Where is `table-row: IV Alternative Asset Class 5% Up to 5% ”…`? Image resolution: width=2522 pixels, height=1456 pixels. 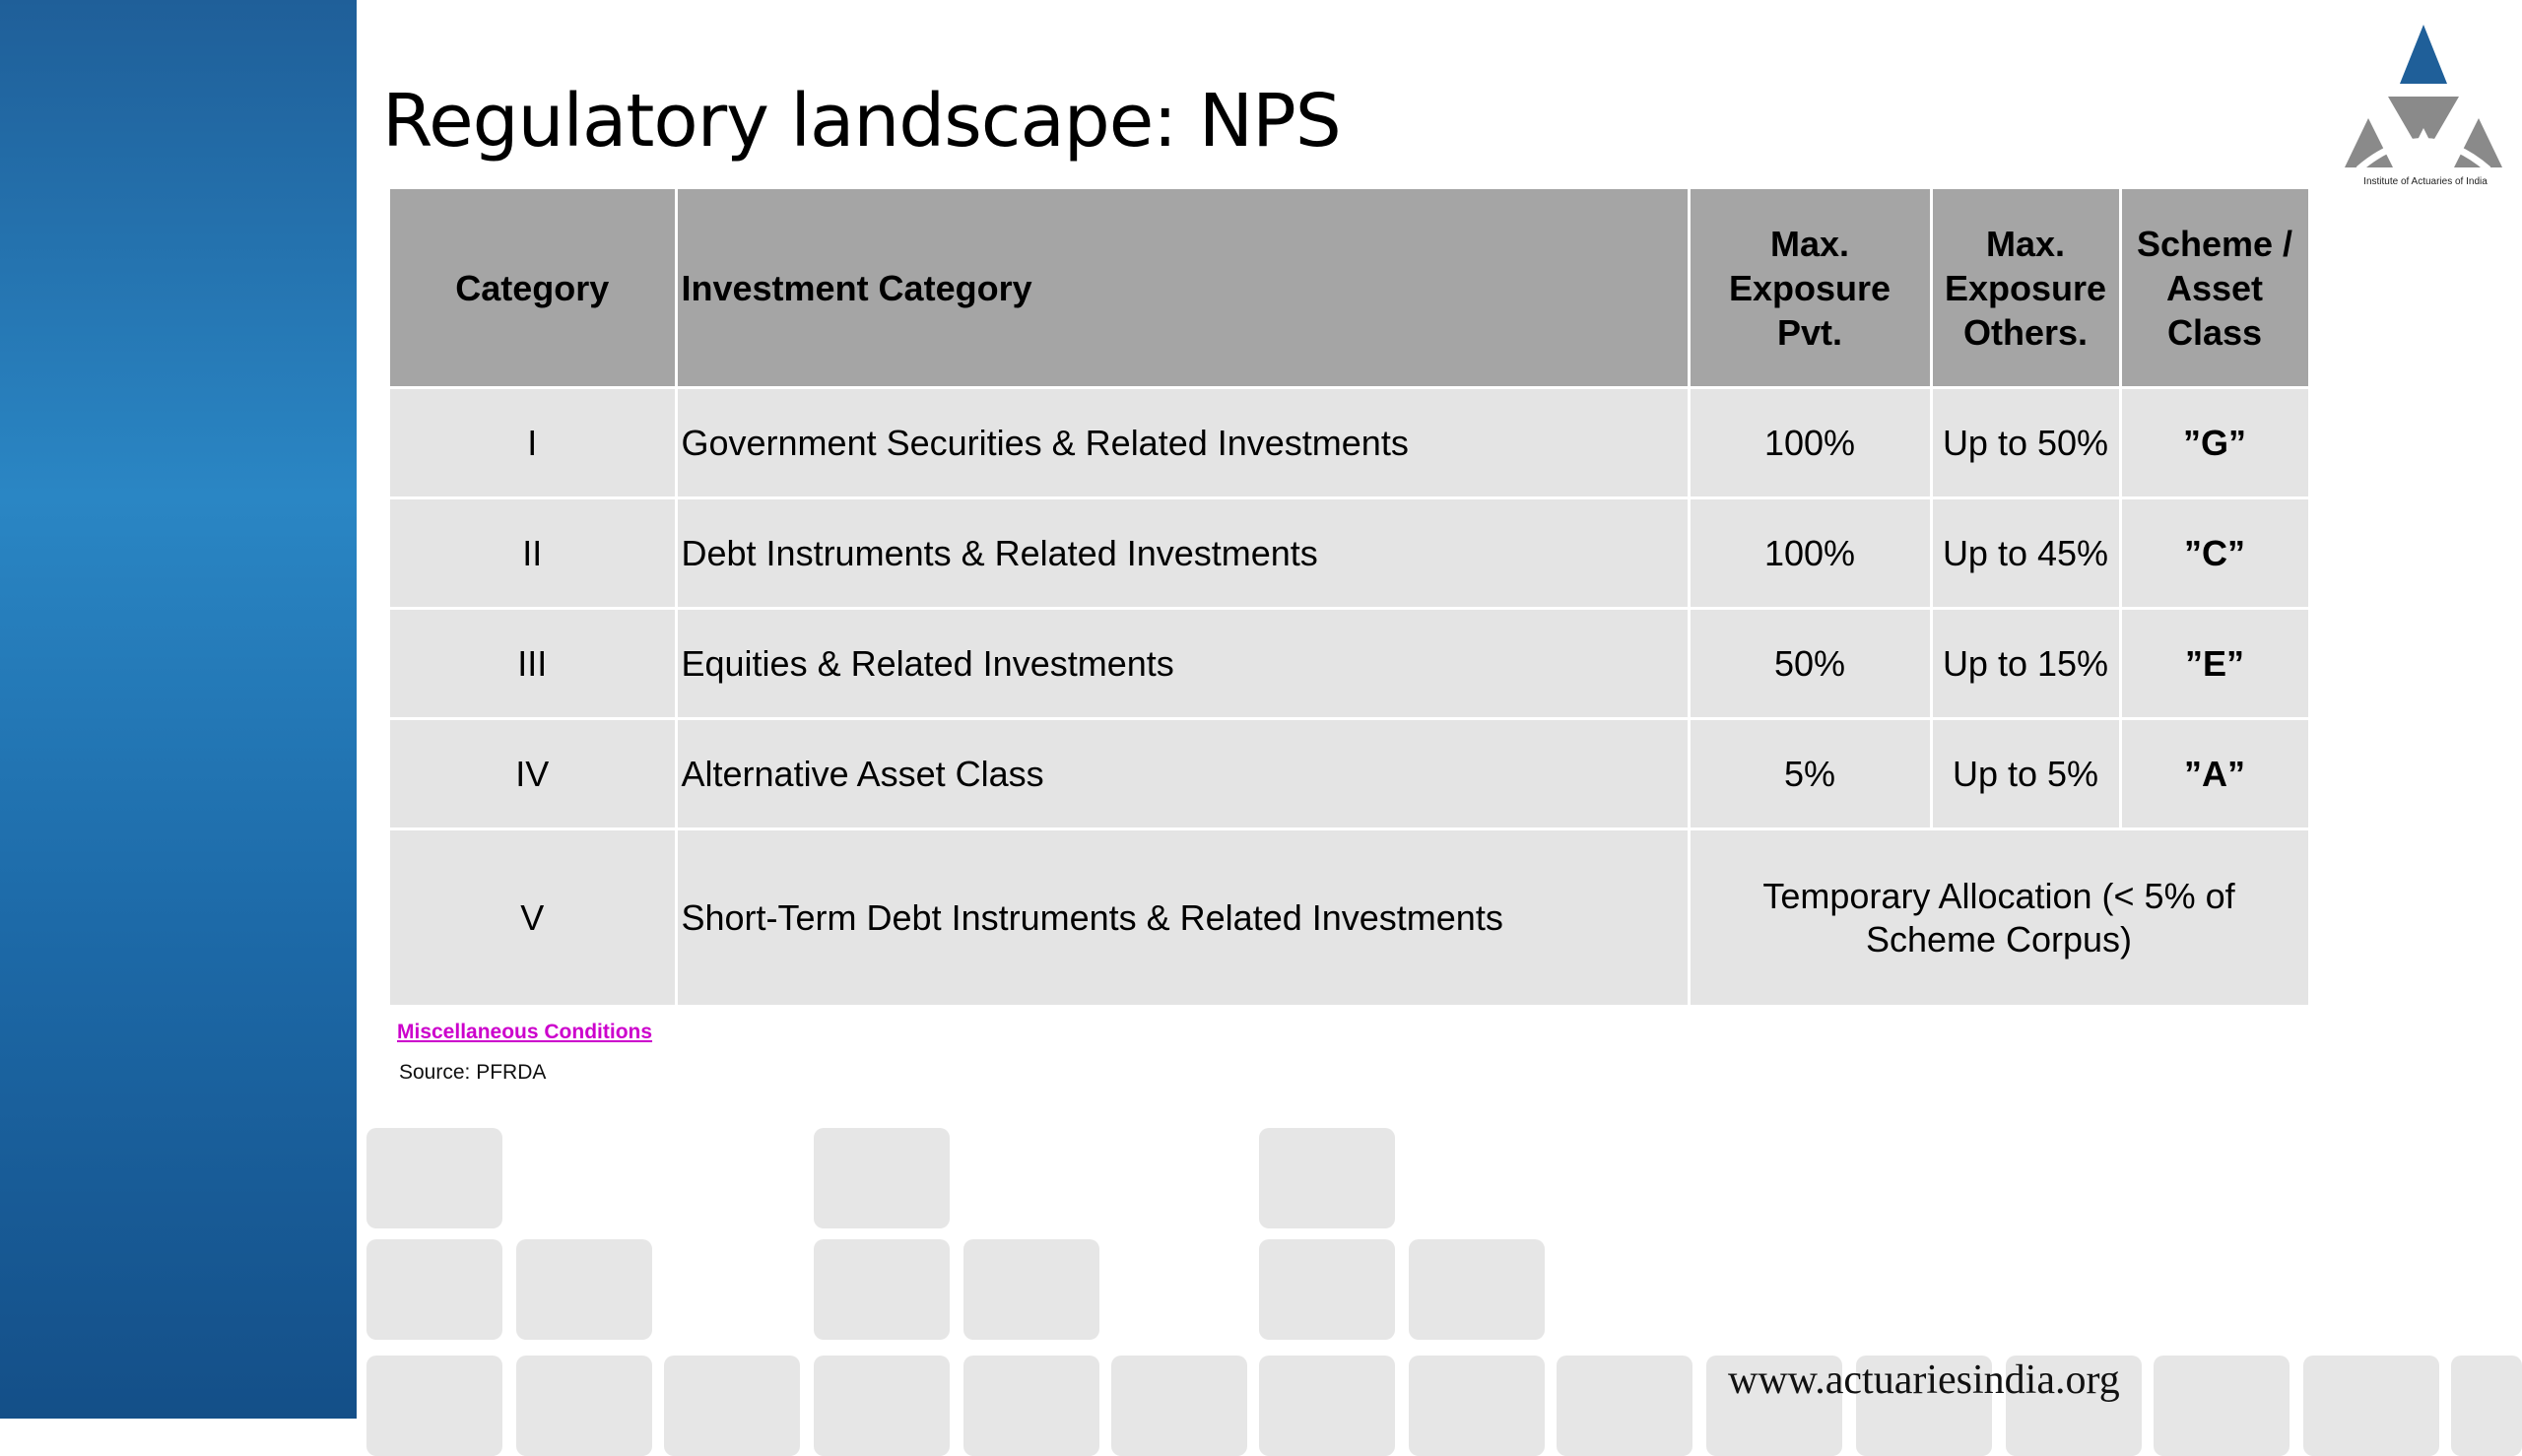
table-row: IV Alternative Asset Class 5% Up to 5% ”… is located at coordinates (1350, 774).